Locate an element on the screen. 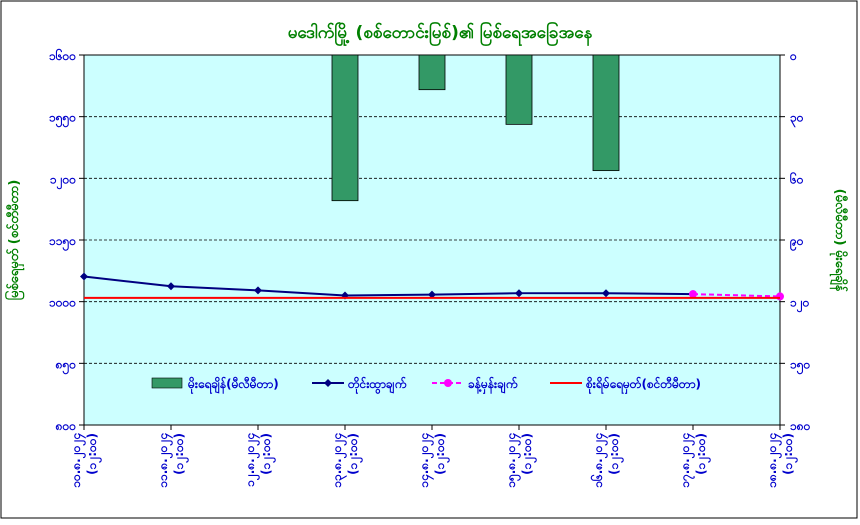  observed-line is located at coordinates (388, 286).